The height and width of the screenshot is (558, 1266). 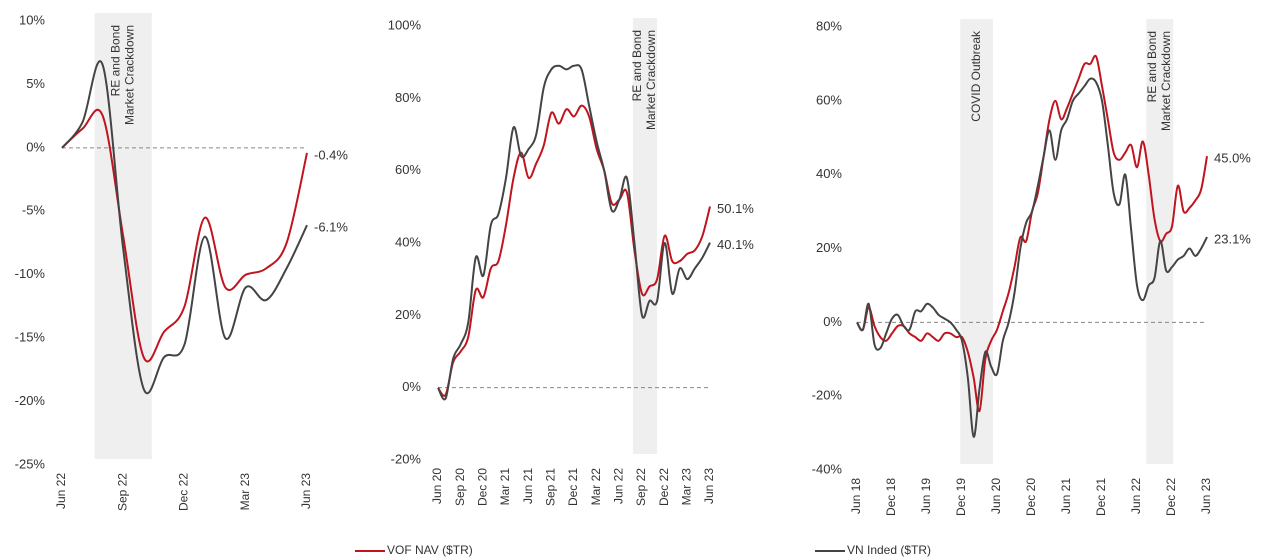 I want to click on x-tick-label: Jun 19, so click(x=926, y=496).